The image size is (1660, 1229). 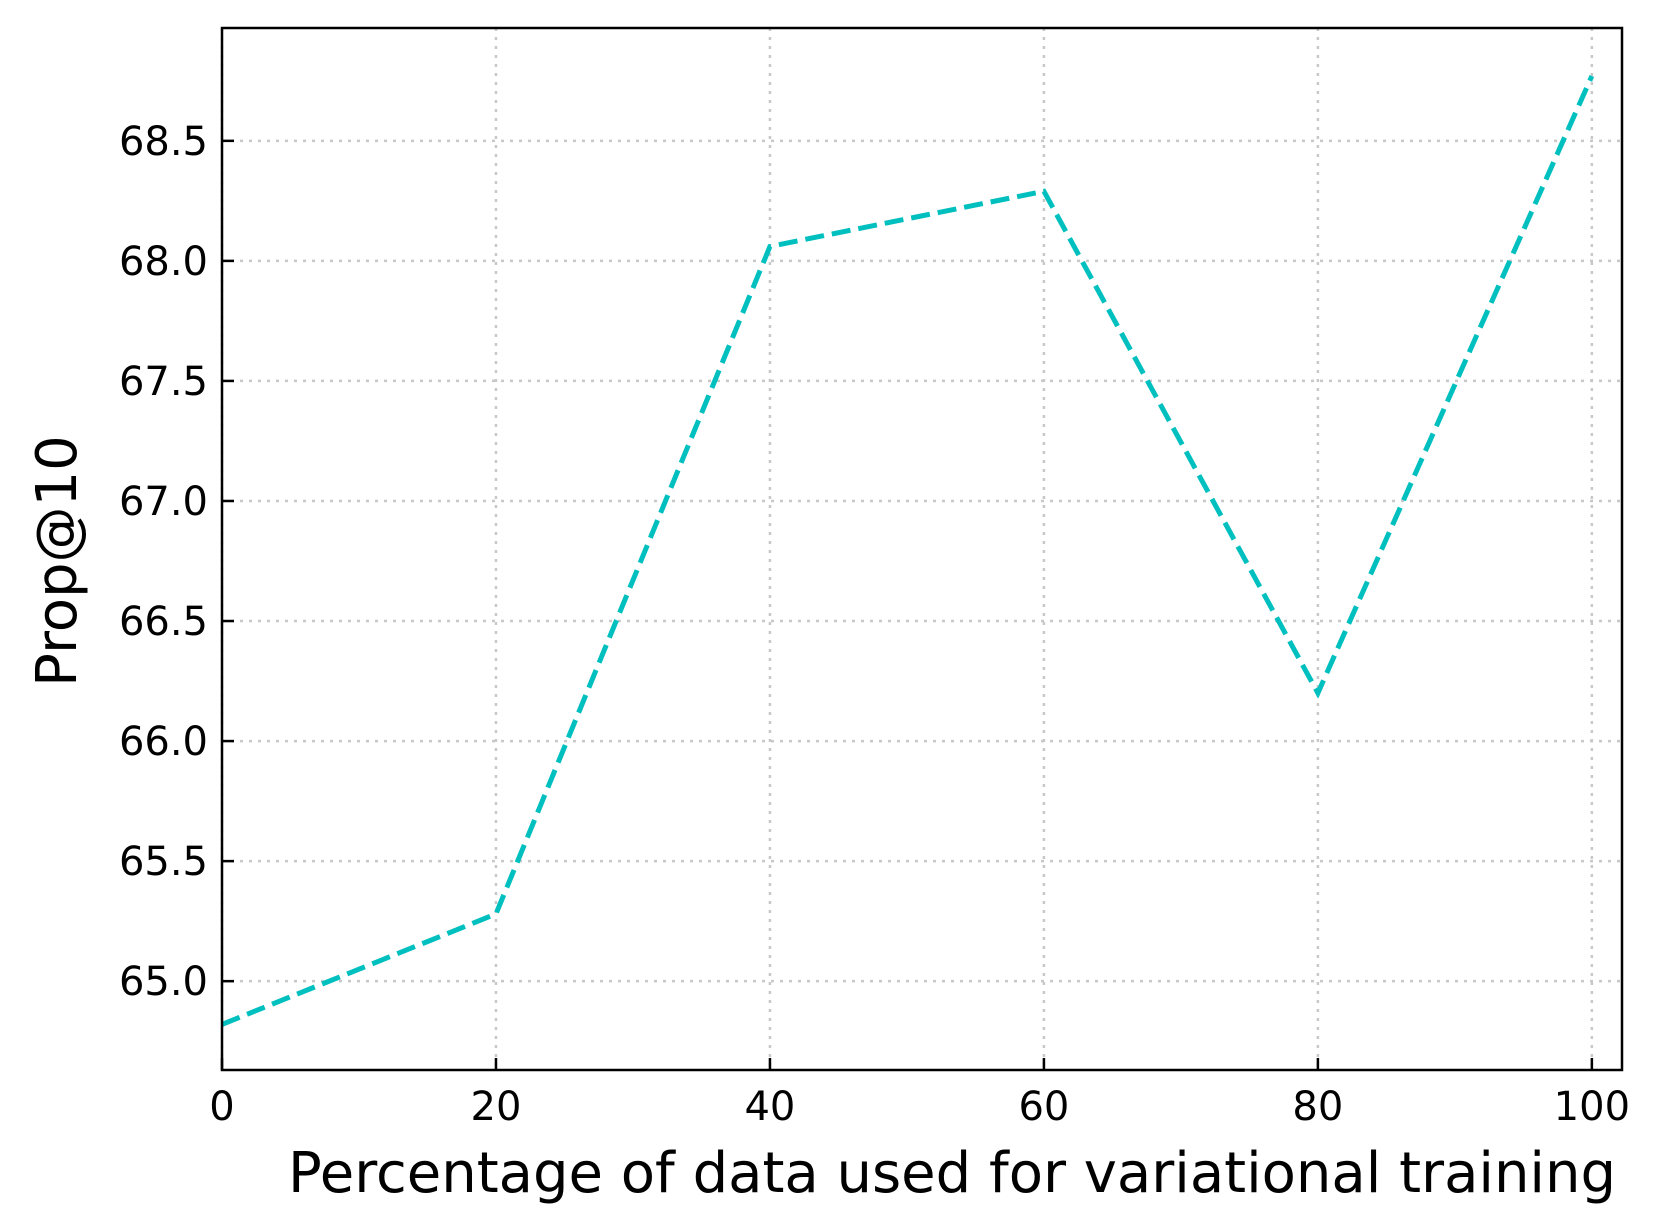 What do you see at coordinates (57, 561) in the screenshot?
I see `y-axis-title: Prop@10` at bounding box center [57, 561].